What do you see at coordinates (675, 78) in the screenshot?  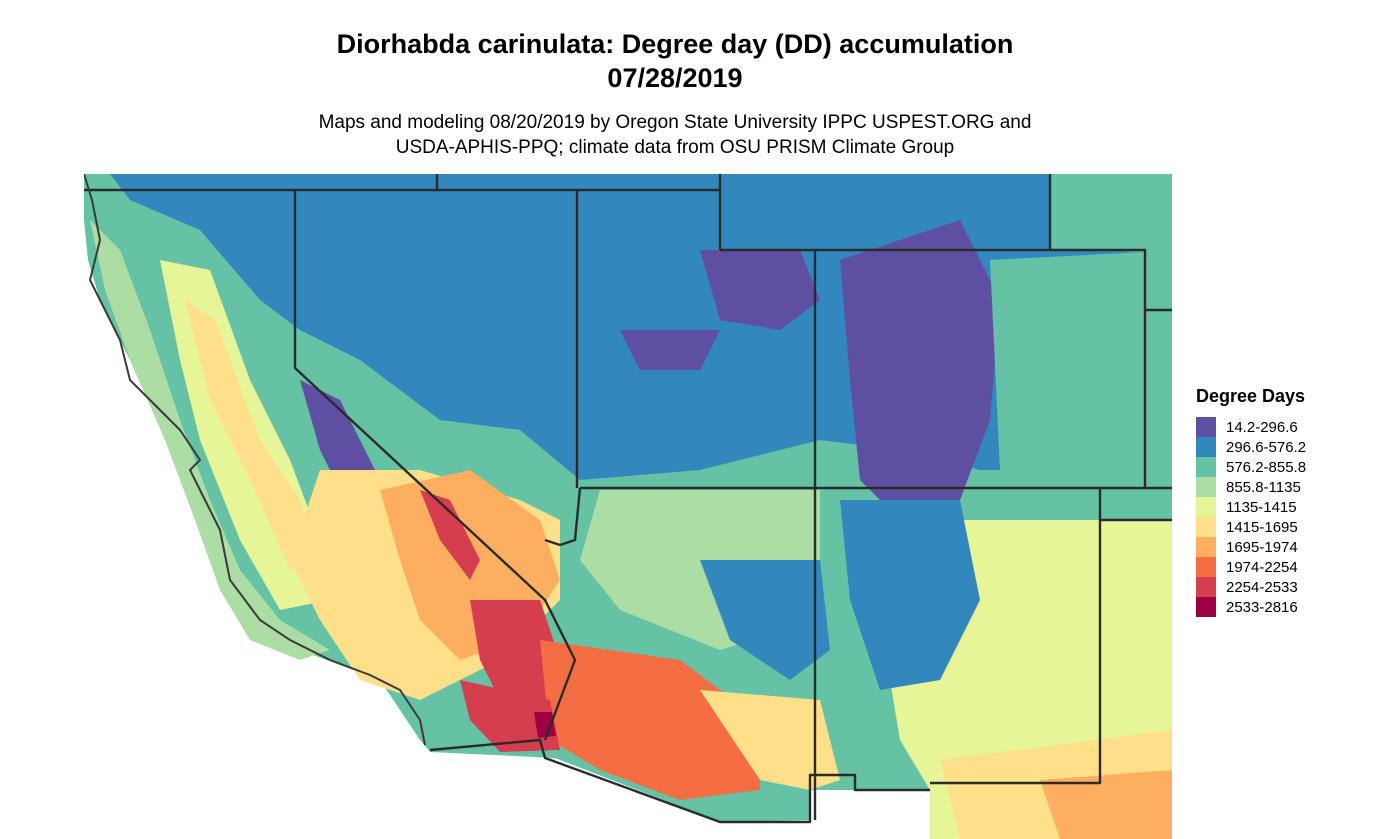 I see `title-line-2: 07/28/2019` at bounding box center [675, 78].